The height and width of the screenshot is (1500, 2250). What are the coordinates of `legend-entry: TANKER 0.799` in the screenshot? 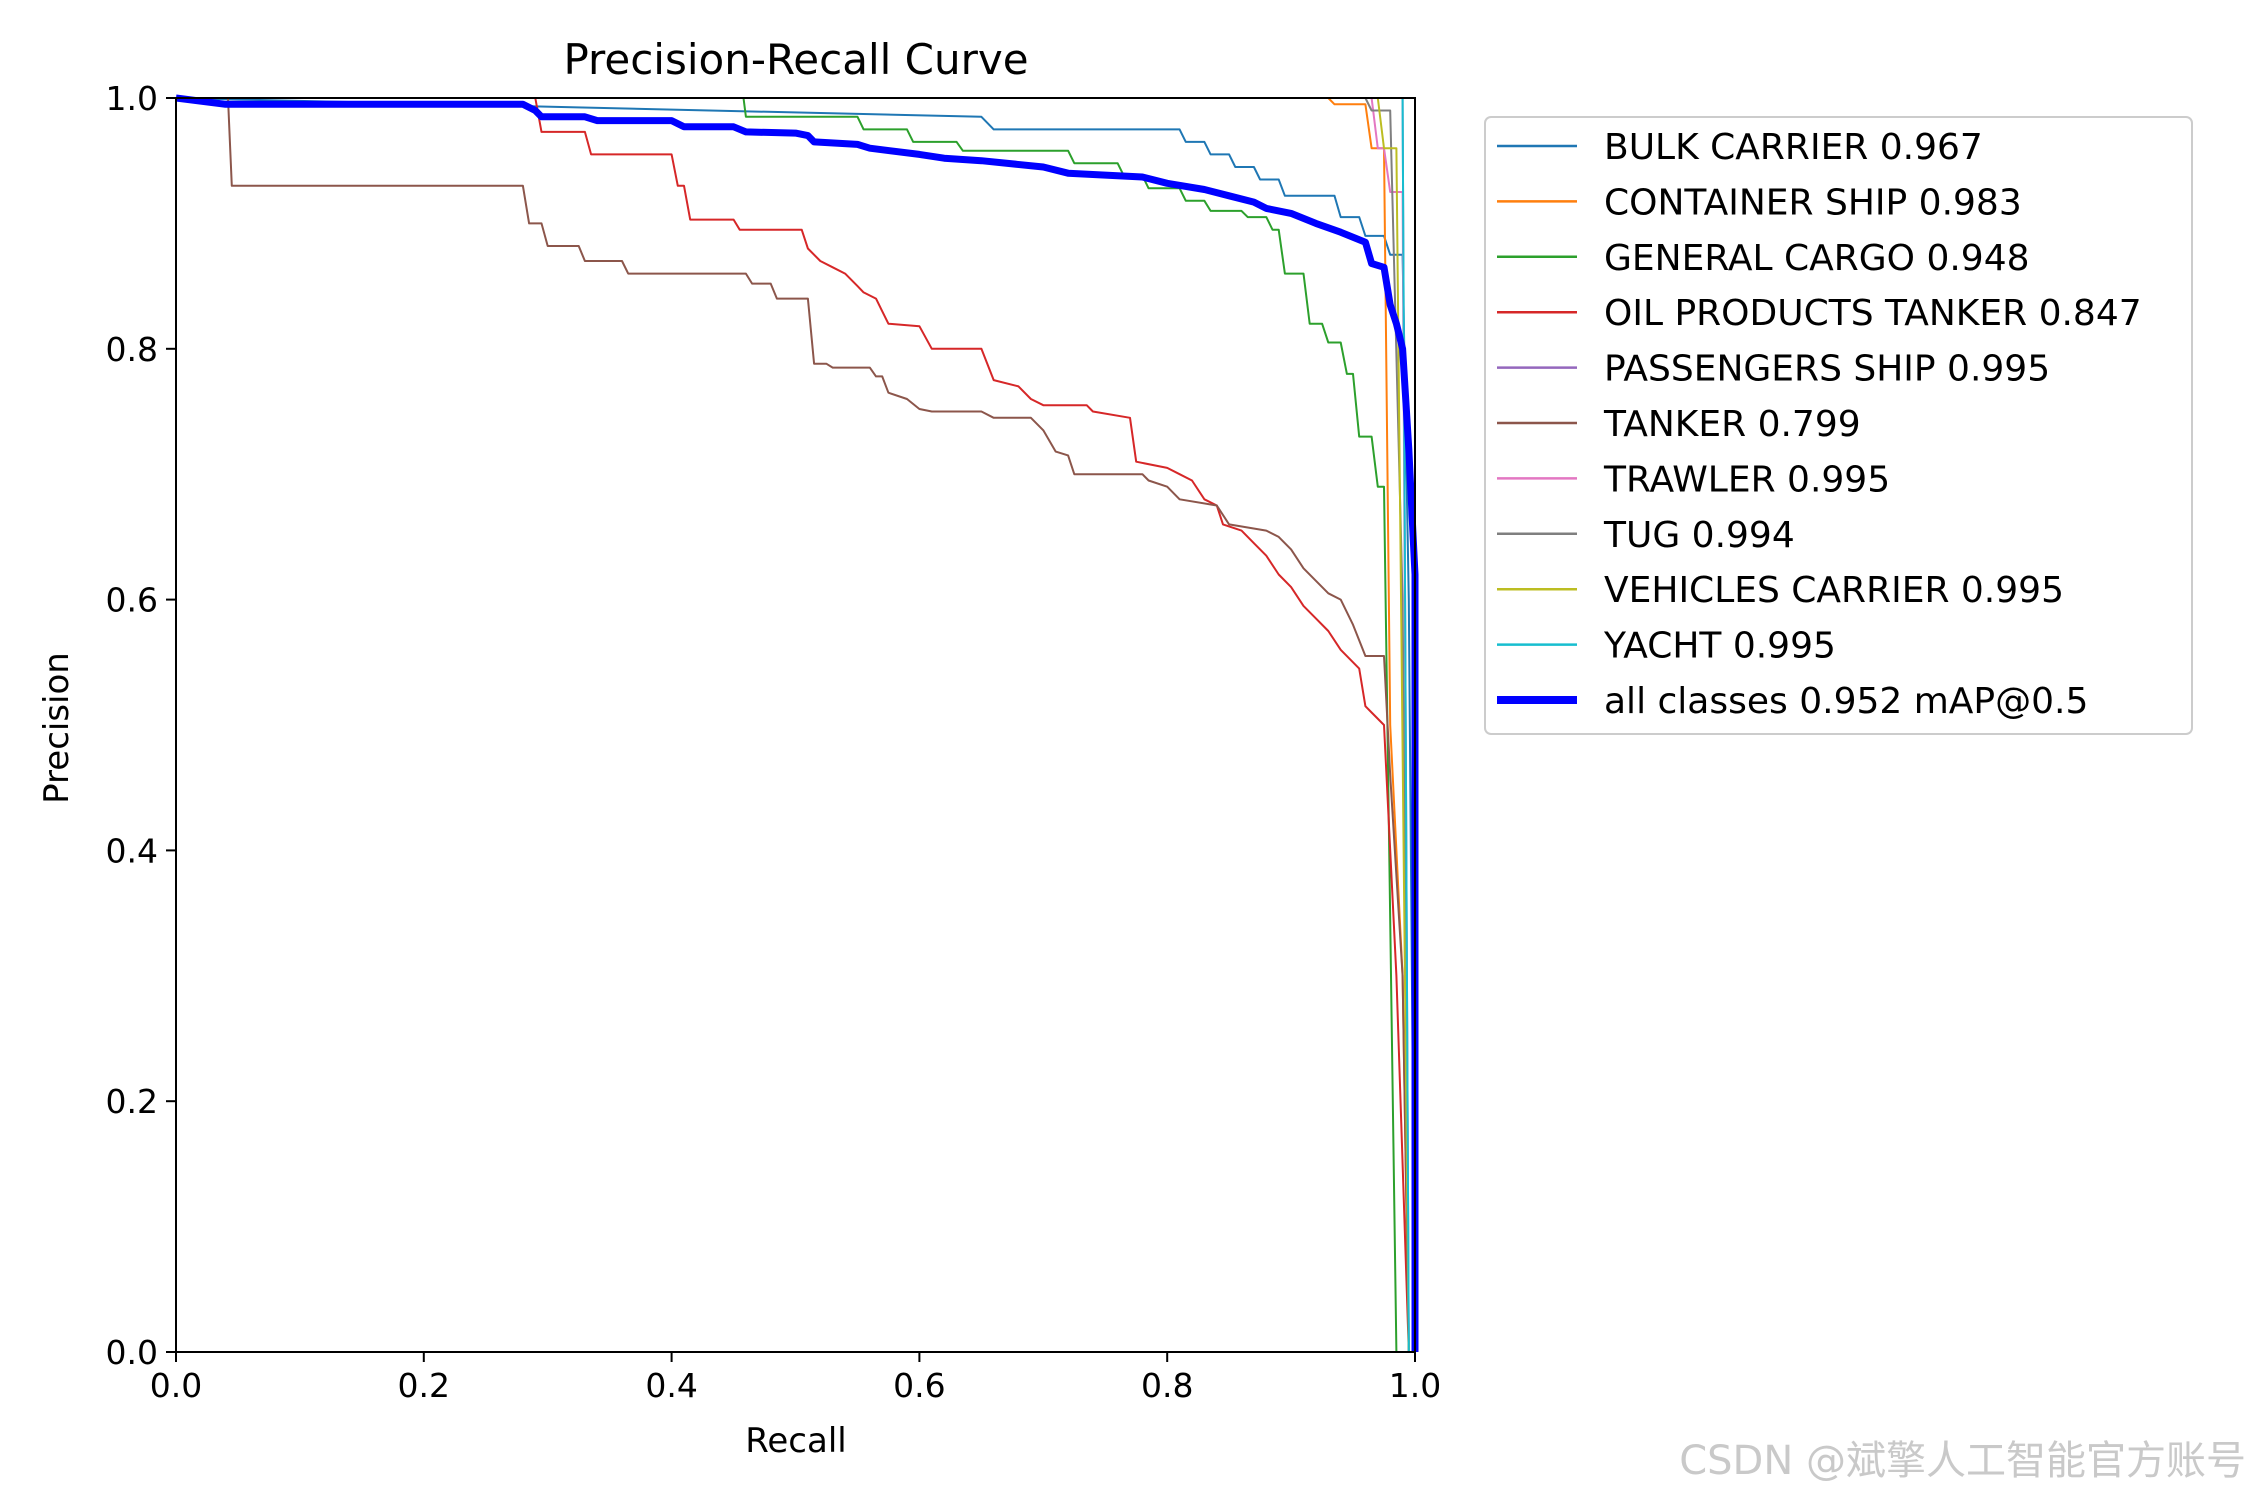 It's located at (1732, 424).